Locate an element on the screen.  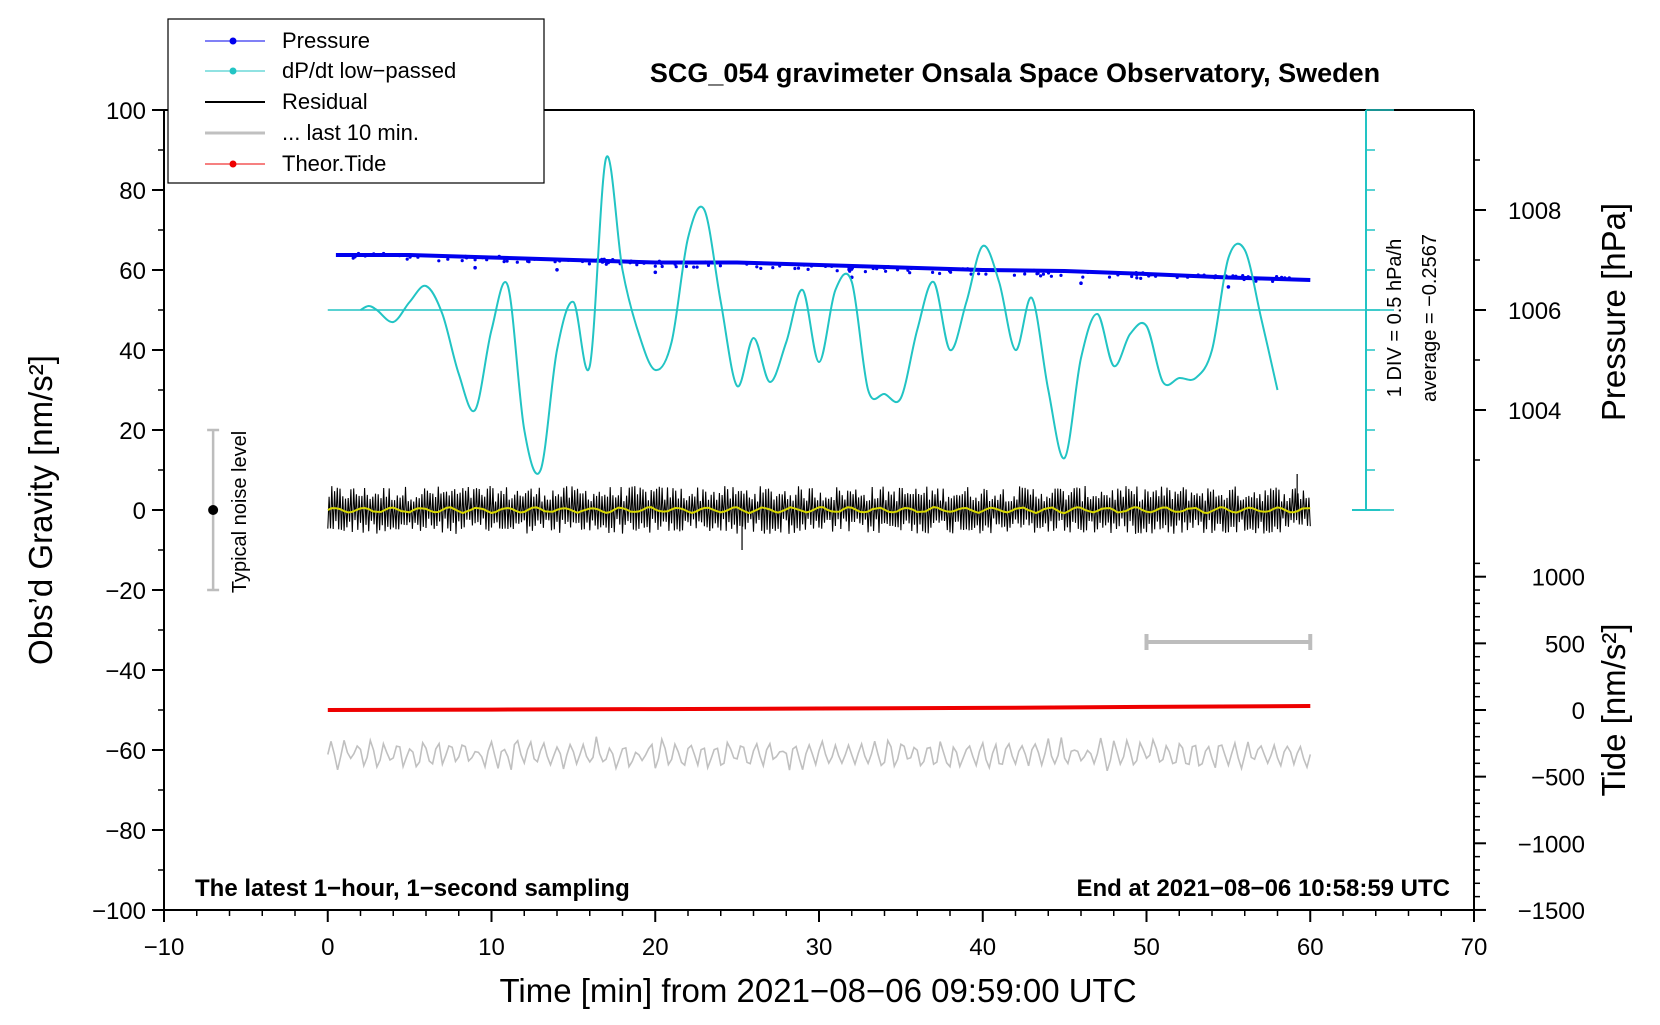
svg-text: ... last 10 min. is located at coordinates (350, 132).